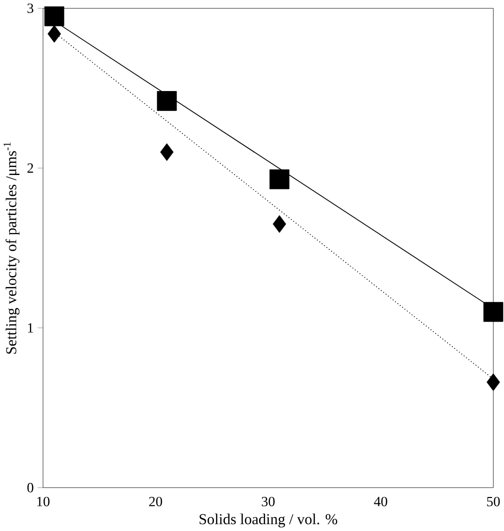 This screenshot has width=504, height=531. I want to click on x-tick-label: 20, so click(155, 501).